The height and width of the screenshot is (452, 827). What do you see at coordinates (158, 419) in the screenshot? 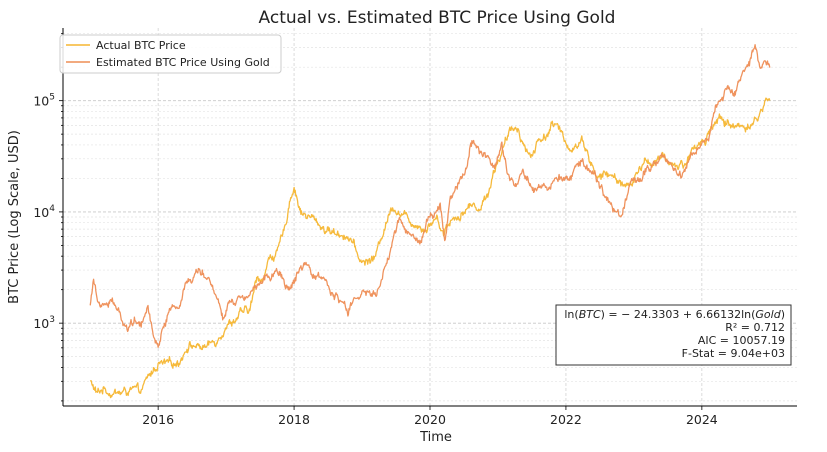
I see `x-tick-label: 2016` at bounding box center [158, 419].